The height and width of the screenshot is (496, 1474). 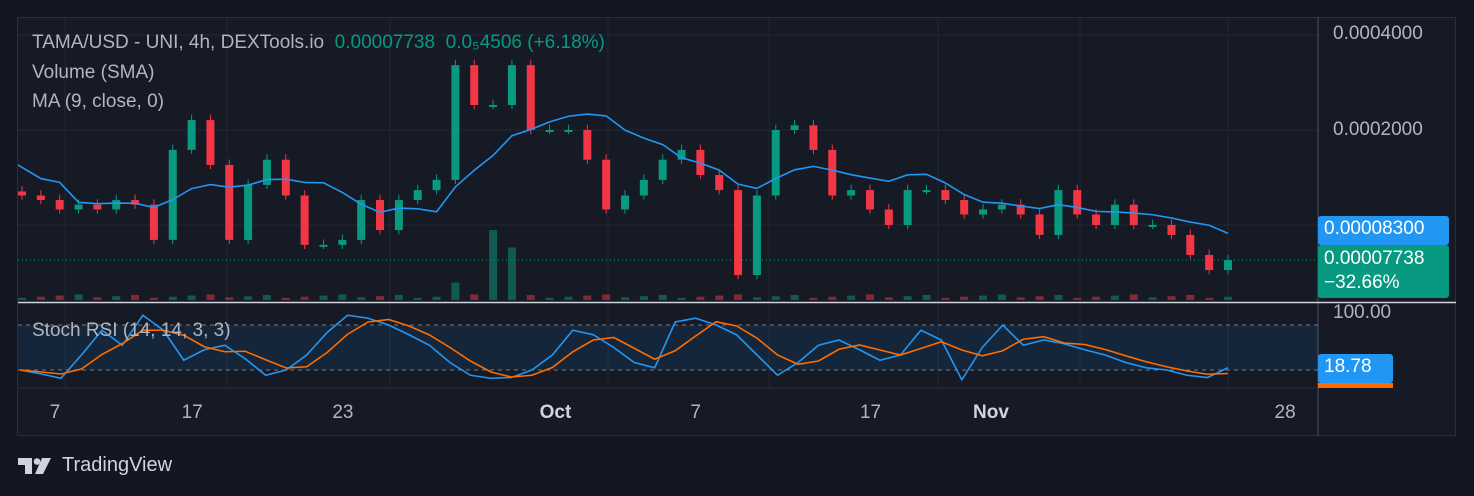 I want to click on brand-name: TradingView, so click(x=117, y=465).